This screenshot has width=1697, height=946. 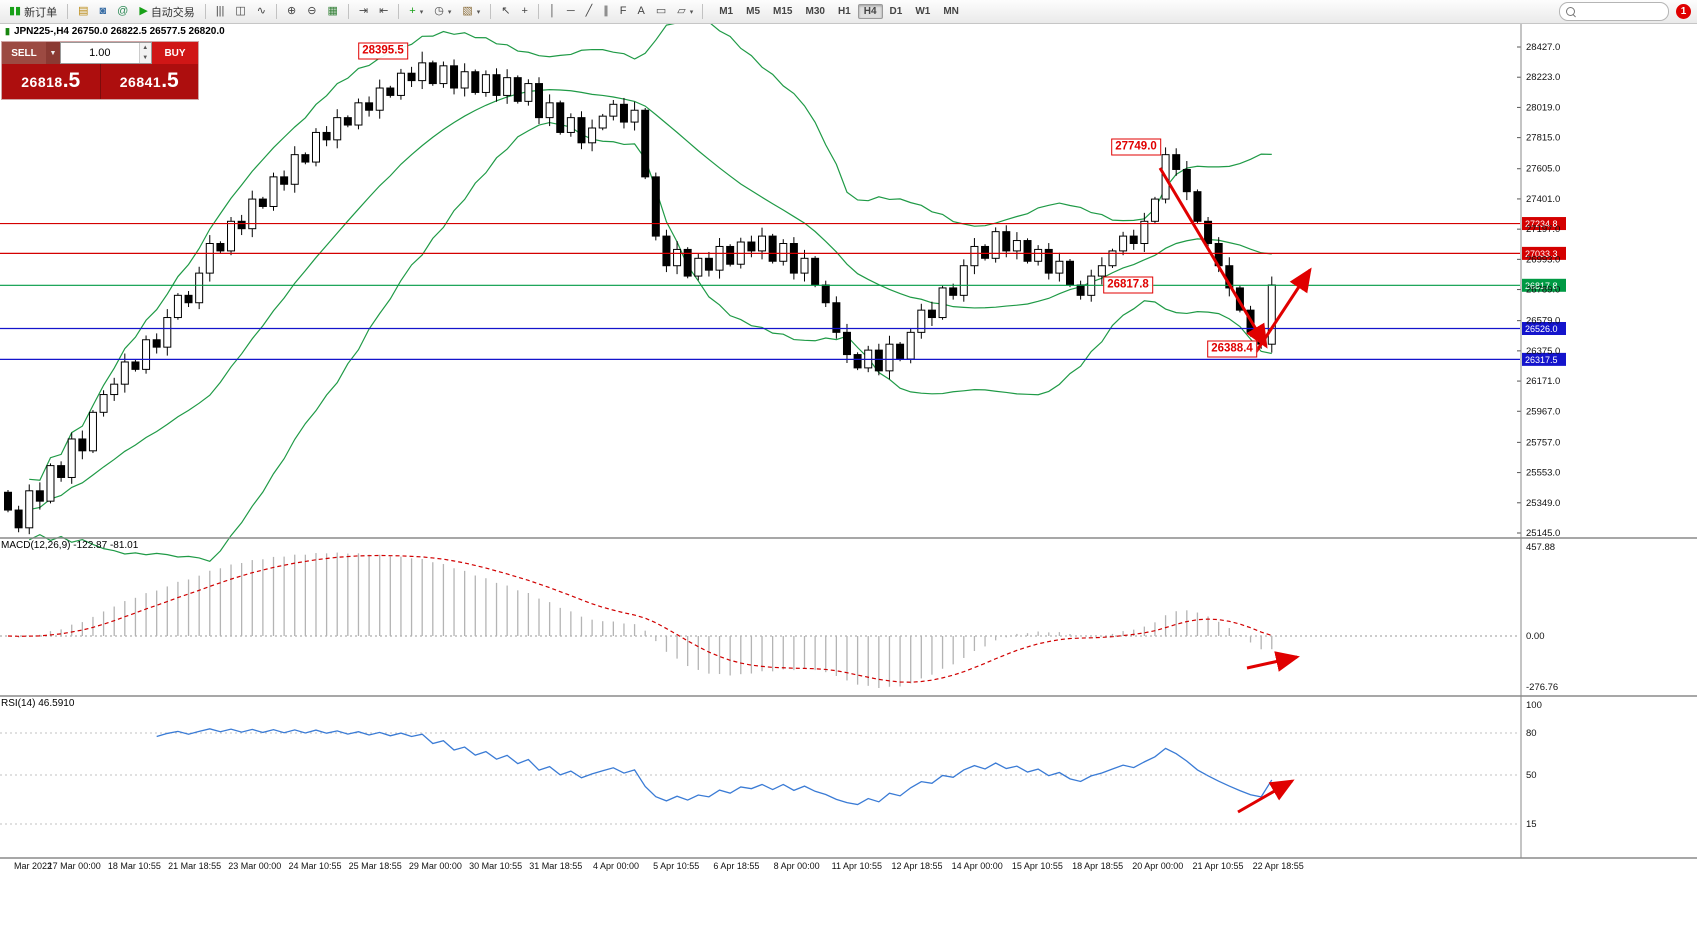 I want to click on macd-signal-line, so click(x=639, y=618).